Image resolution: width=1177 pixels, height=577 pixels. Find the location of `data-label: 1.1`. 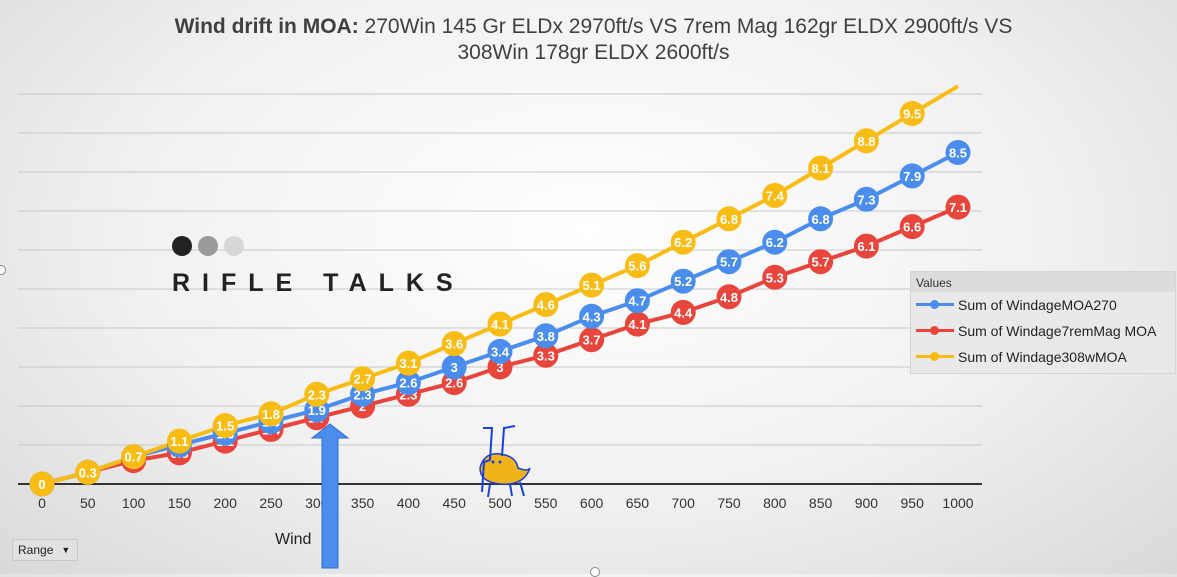

data-label: 1.1 is located at coordinates (179, 441).